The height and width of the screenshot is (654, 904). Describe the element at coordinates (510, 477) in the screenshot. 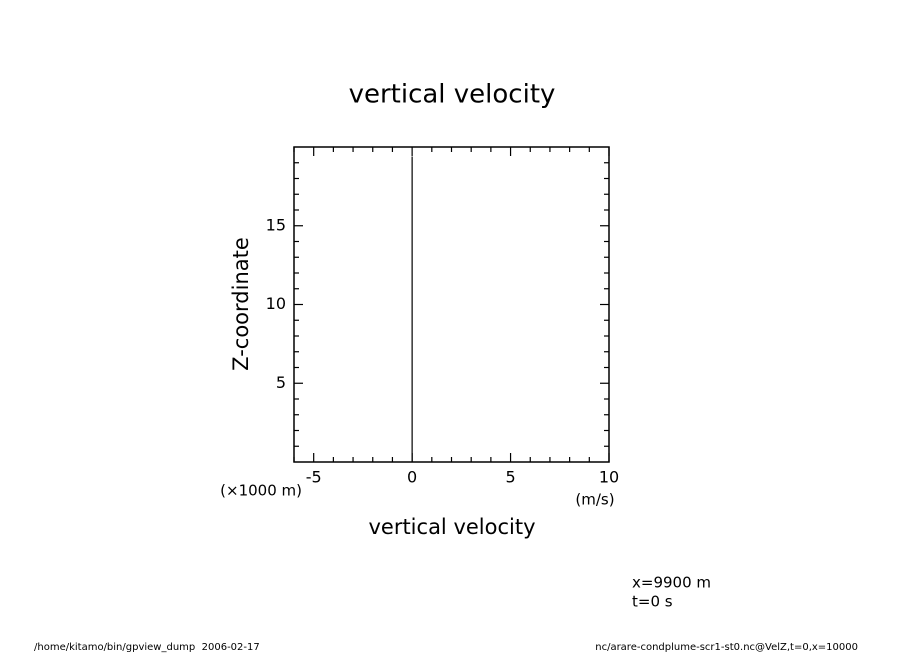

I see `x-tick-label: 5` at that location.